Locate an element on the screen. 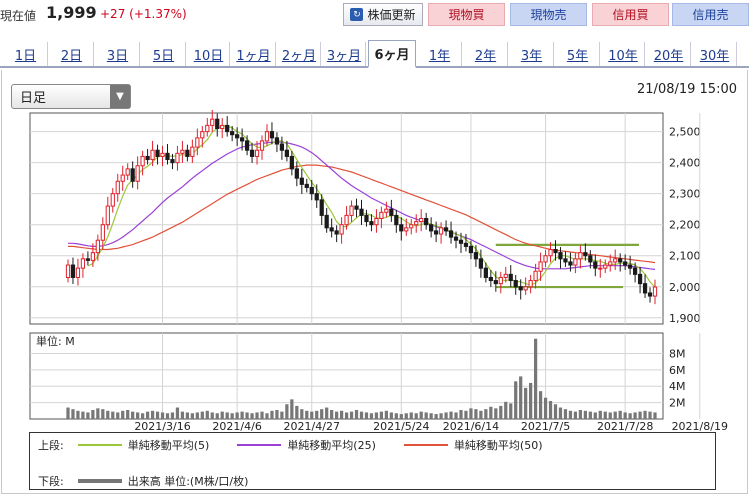 The height and width of the screenshot is (494, 749). legend-ma25: 単純移動平均(25) is located at coordinates (306, 445).